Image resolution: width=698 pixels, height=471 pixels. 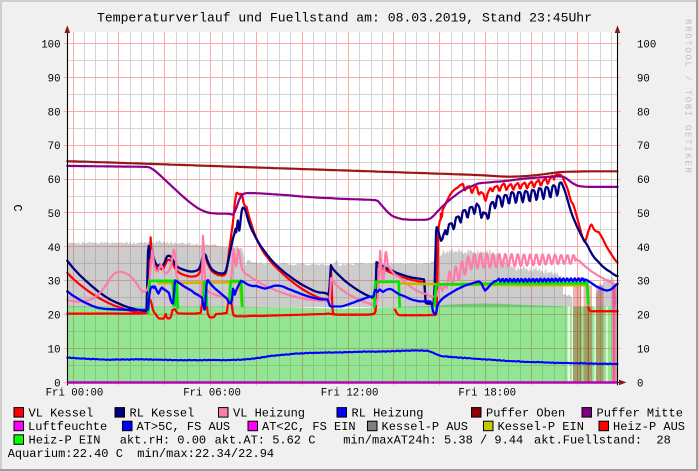 What do you see at coordinates (67, 427) in the screenshot?
I see `svg-text: Luftfeuchte` at bounding box center [67, 427].